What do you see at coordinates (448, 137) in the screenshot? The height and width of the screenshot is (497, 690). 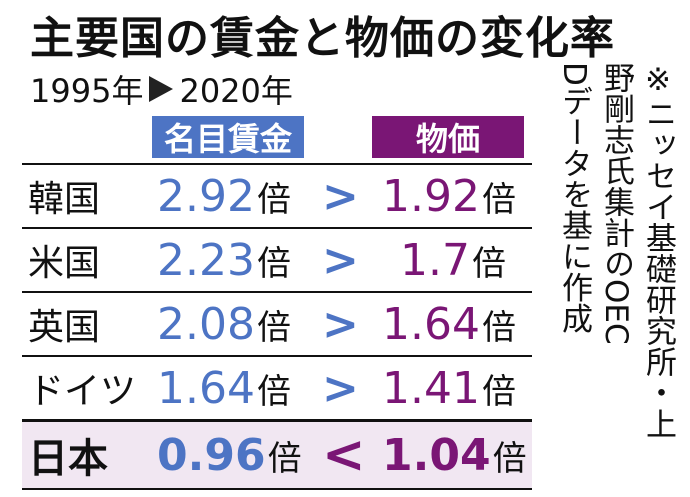 I see `header-price: 物価` at bounding box center [448, 137].